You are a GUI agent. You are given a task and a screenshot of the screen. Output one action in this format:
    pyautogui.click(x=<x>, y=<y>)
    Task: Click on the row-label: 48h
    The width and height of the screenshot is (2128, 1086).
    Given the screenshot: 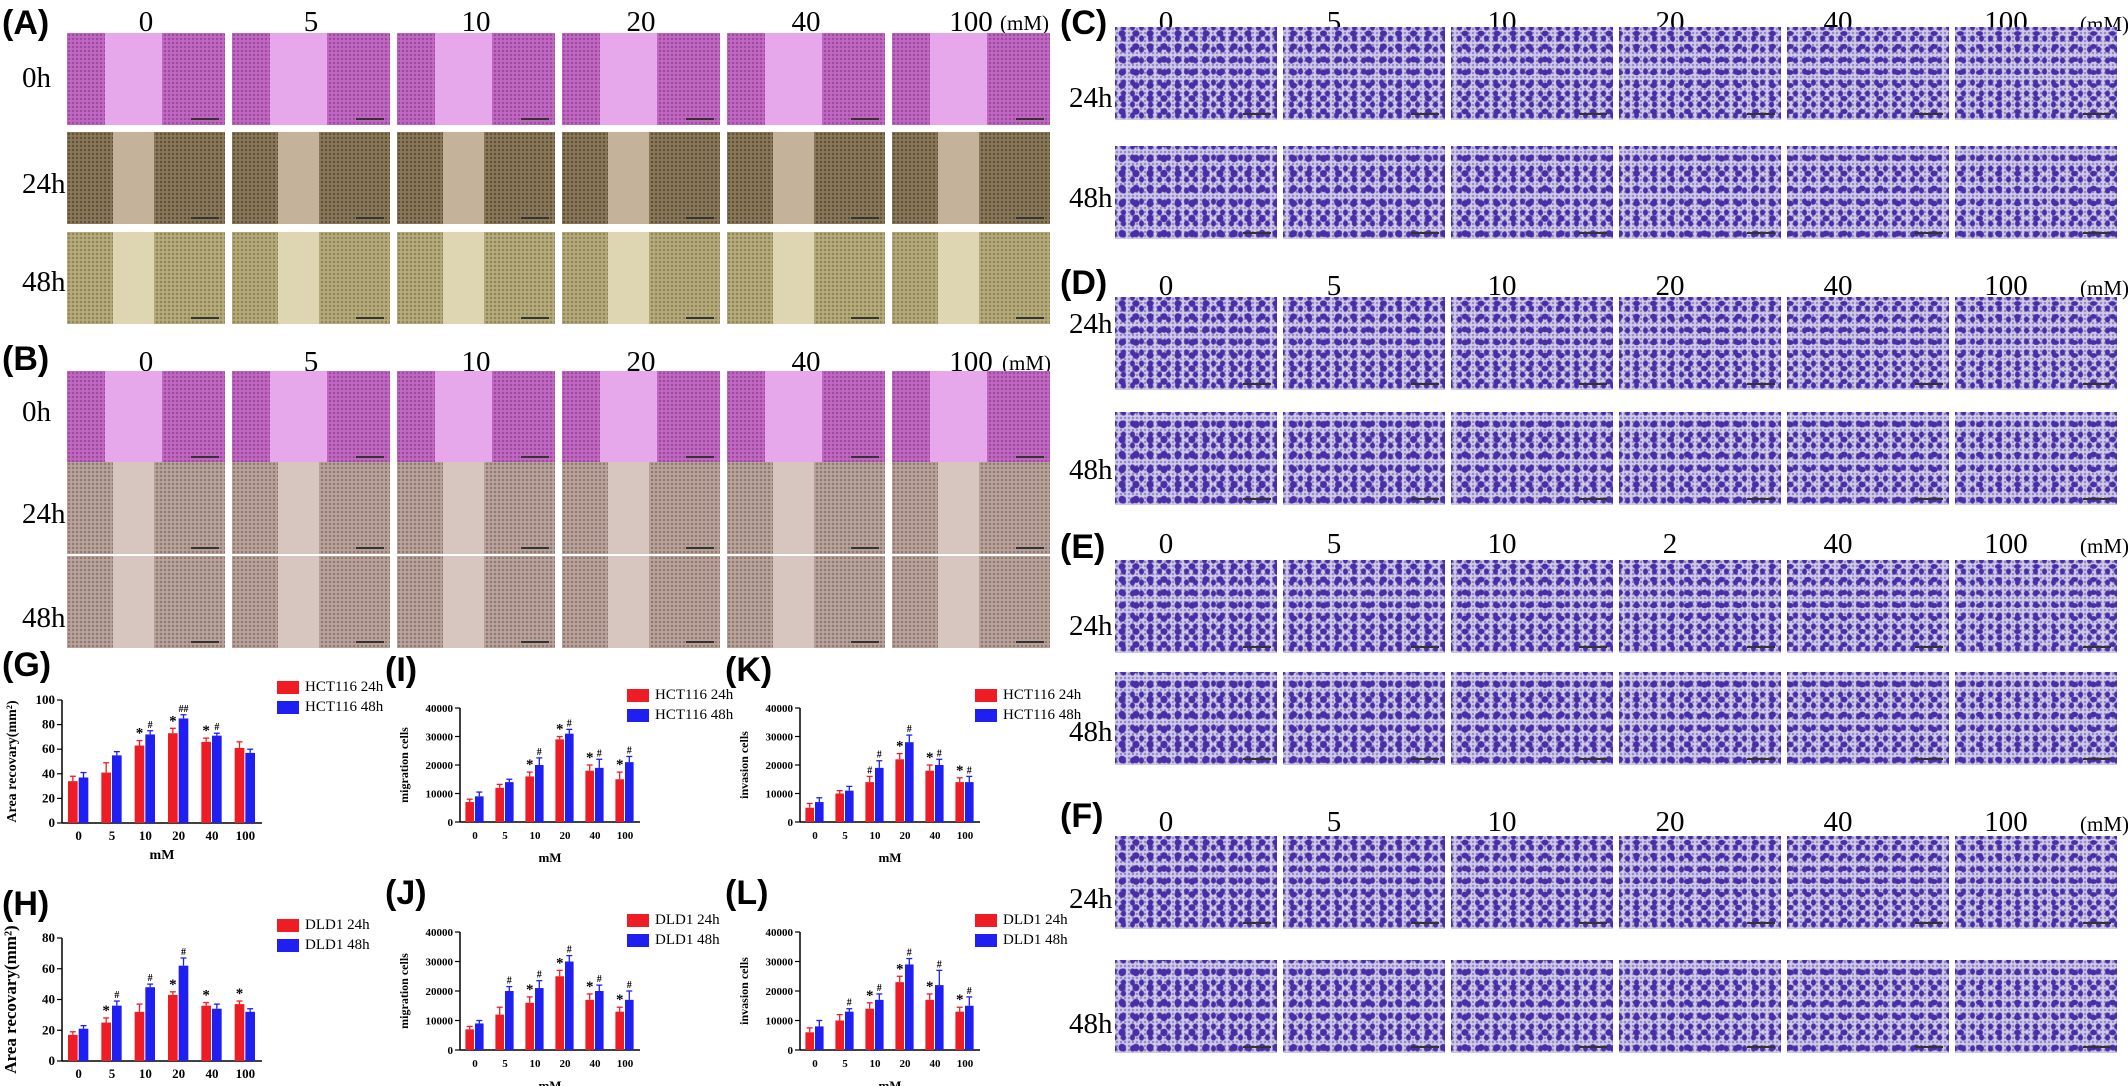 What is the action you would take?
    pyautogui.click(x=44, y=282)
    